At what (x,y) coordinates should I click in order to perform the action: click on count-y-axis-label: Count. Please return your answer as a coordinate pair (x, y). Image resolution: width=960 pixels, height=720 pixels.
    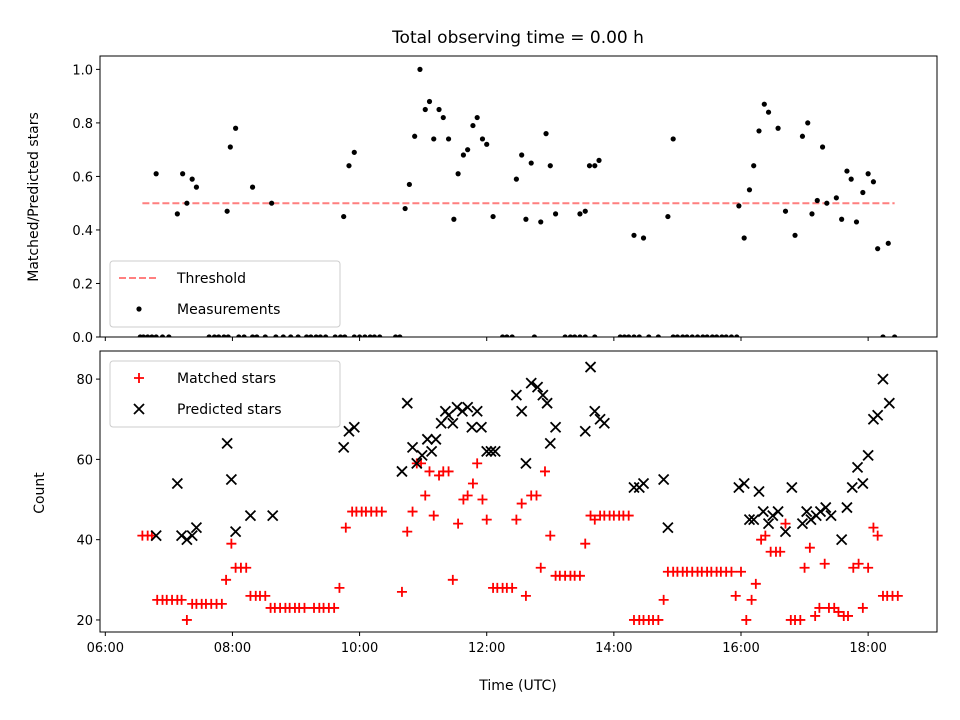
    Looking at the image, I should click on (40, 493).